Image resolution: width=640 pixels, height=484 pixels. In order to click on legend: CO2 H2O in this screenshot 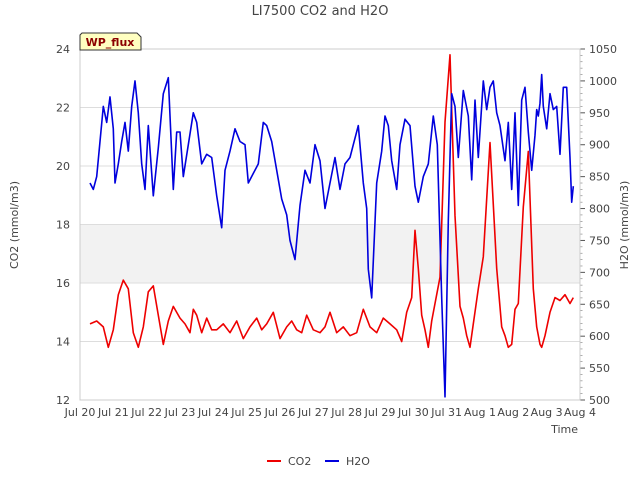, I will do `click(318, 461)`.